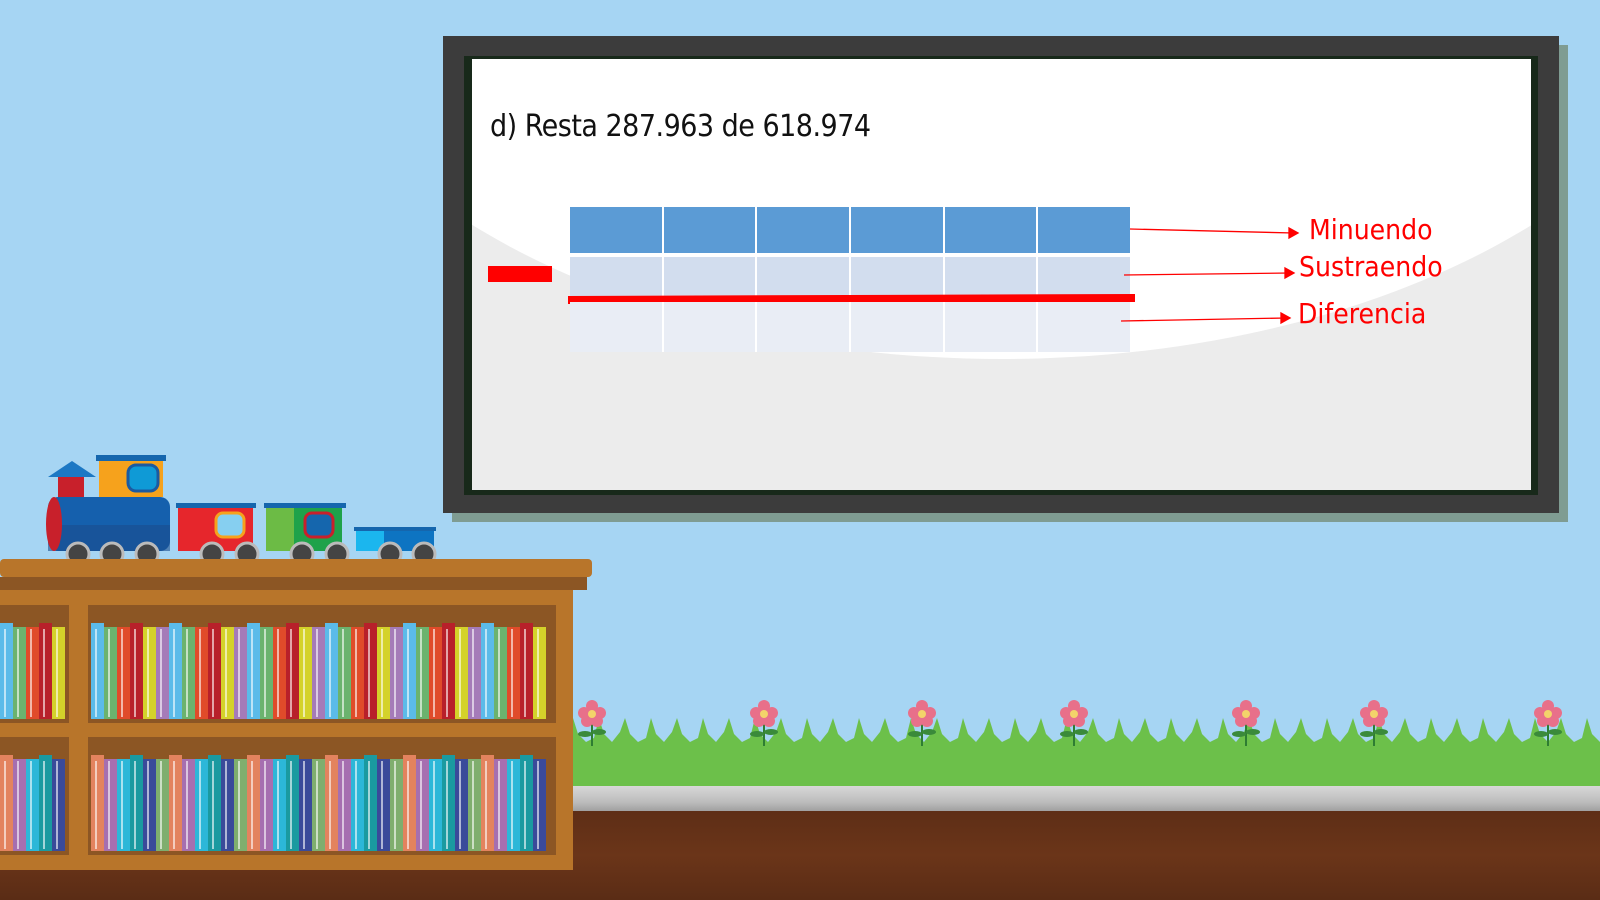 This screenshot has height=900, width=1600. What do you see at coordinates (1371, 266) in the screenshot?
I see `label-sustraendo: Sustraendo` at bounding box center [1371, 266].